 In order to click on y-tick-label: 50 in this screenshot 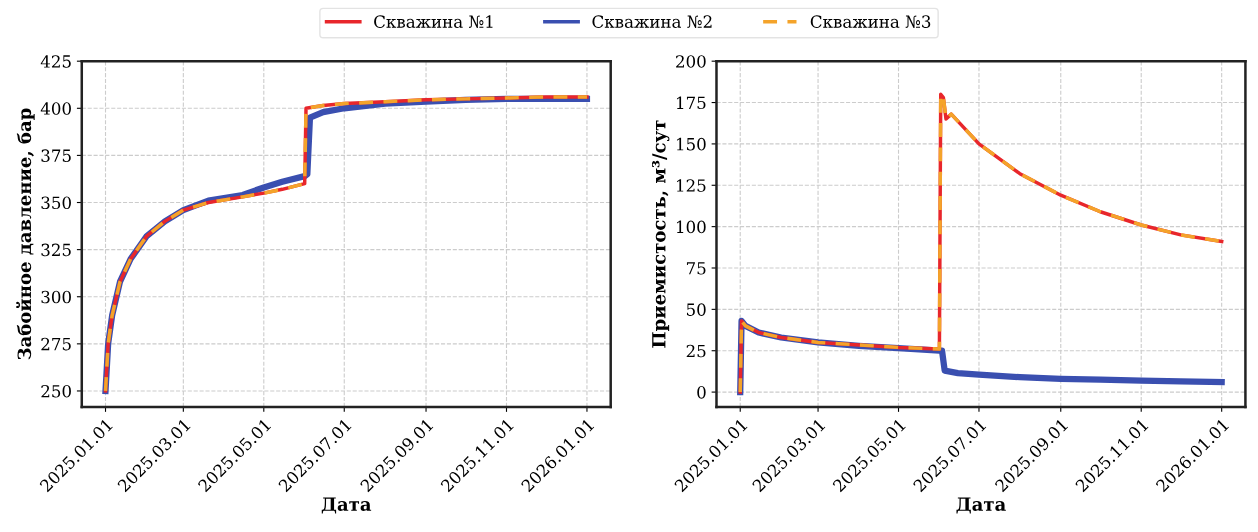, I will do `click(696, 309)`.